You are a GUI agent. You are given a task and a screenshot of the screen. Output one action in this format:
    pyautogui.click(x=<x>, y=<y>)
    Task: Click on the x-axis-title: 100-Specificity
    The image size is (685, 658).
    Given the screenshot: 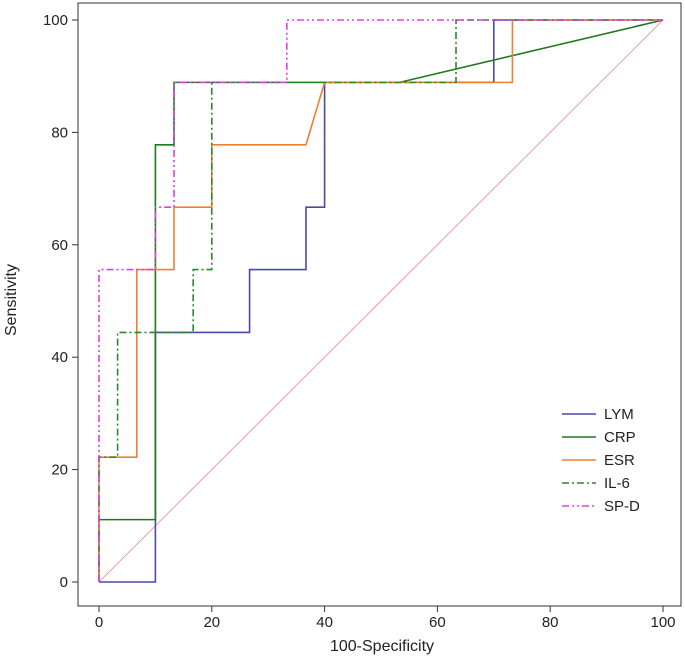 What is the action you would take?
    pyautogui.click(x=382, y=646)
    